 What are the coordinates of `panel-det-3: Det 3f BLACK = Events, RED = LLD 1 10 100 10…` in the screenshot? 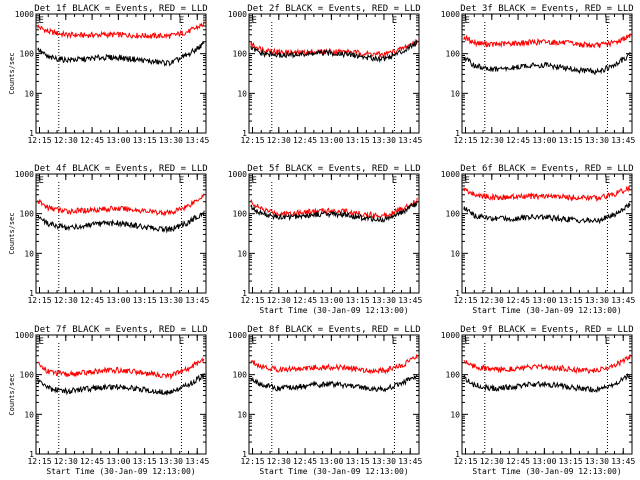 It's located at (538, 74).